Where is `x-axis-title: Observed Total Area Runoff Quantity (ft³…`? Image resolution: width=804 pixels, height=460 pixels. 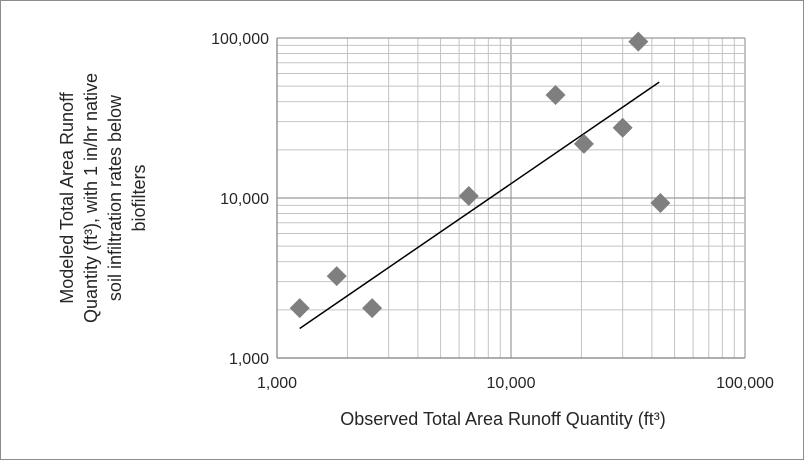
x-axis-title: Observed Total Area Runoff Quantity (ft³… is located at coordinates (503, 419).